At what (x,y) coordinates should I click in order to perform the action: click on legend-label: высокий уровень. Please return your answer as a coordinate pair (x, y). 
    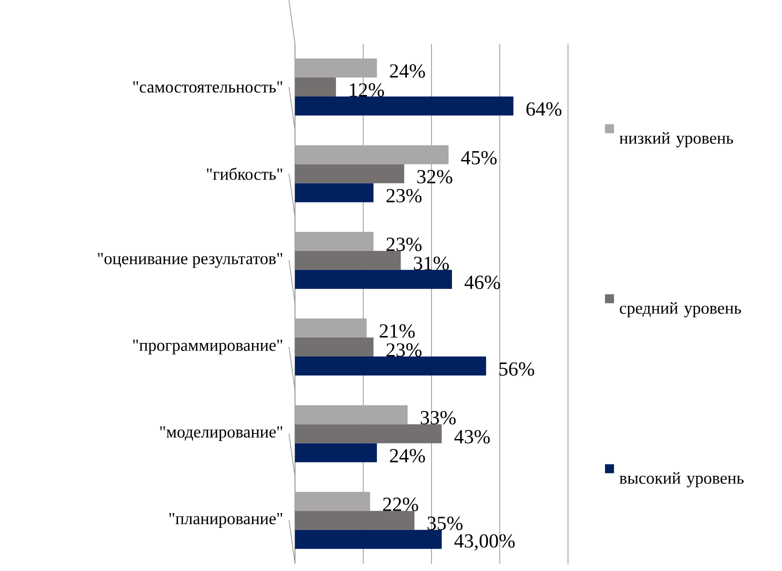
    Looking at the image, I should click on (682, 480).